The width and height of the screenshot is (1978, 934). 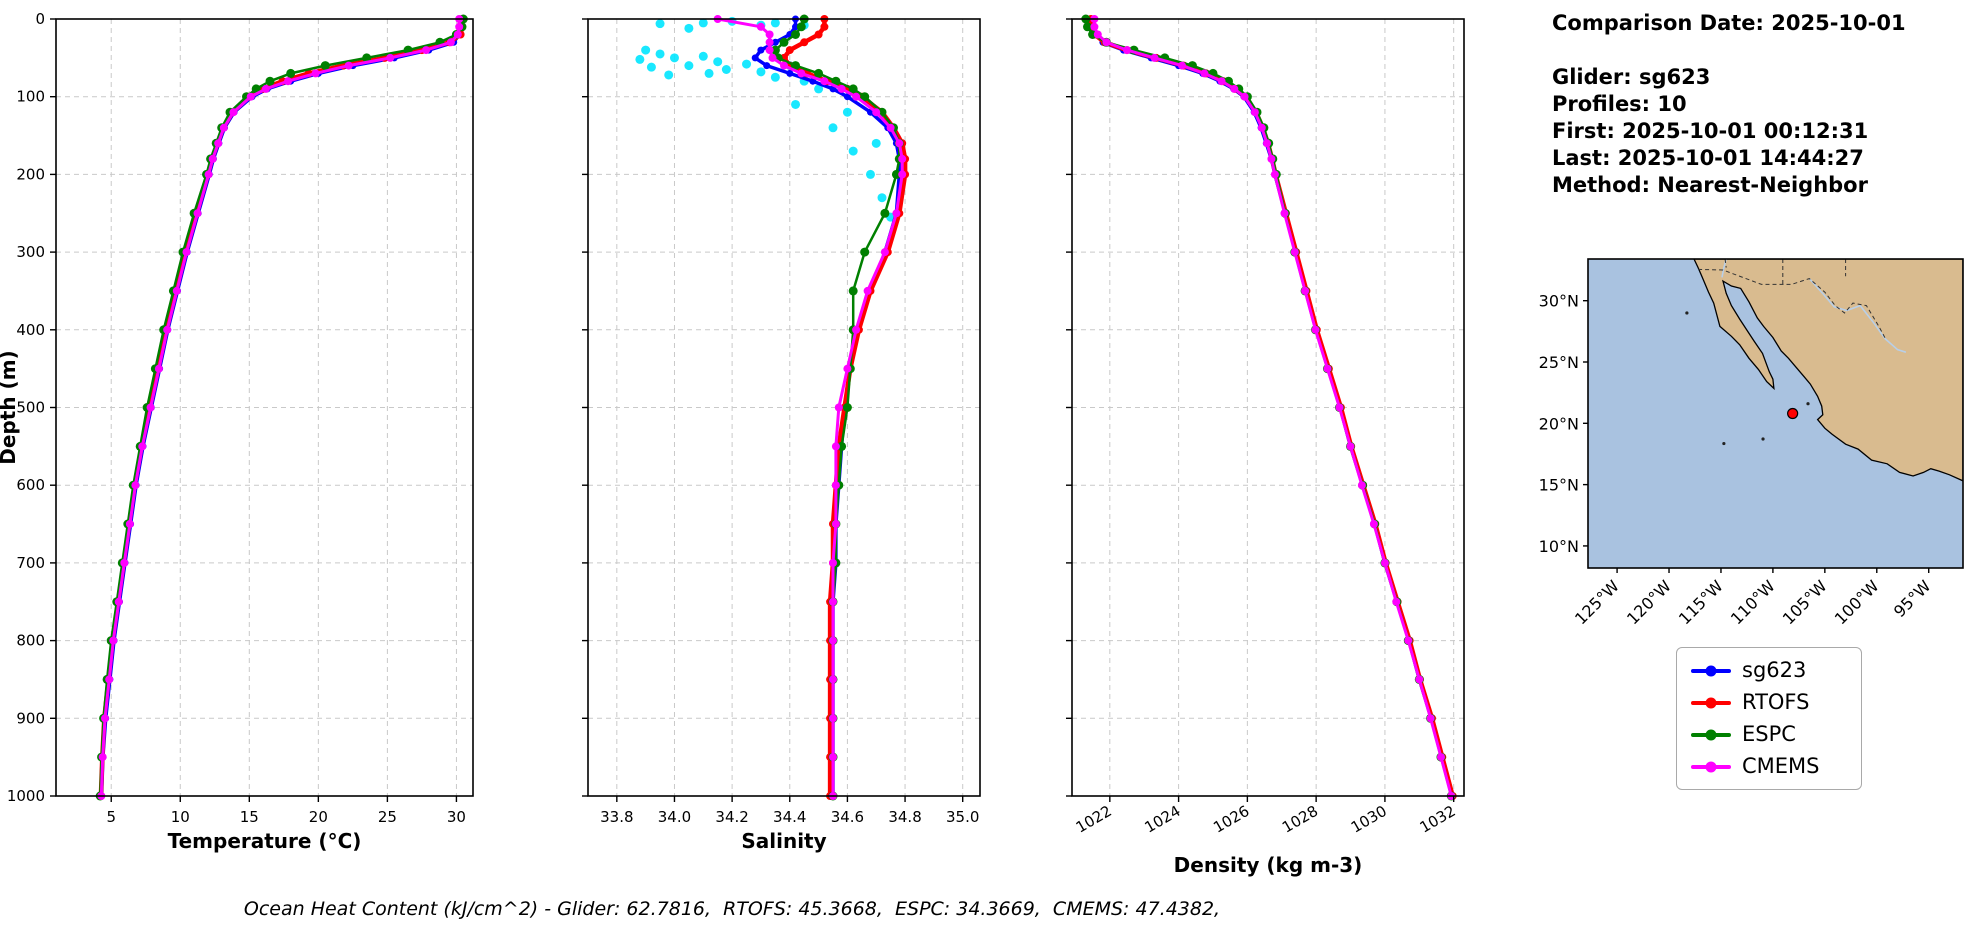 What do you see at coordinates (783, 841) in the screenshot?
I see `salinity-xlabel: Salinity` at bounding box center [783, 841].